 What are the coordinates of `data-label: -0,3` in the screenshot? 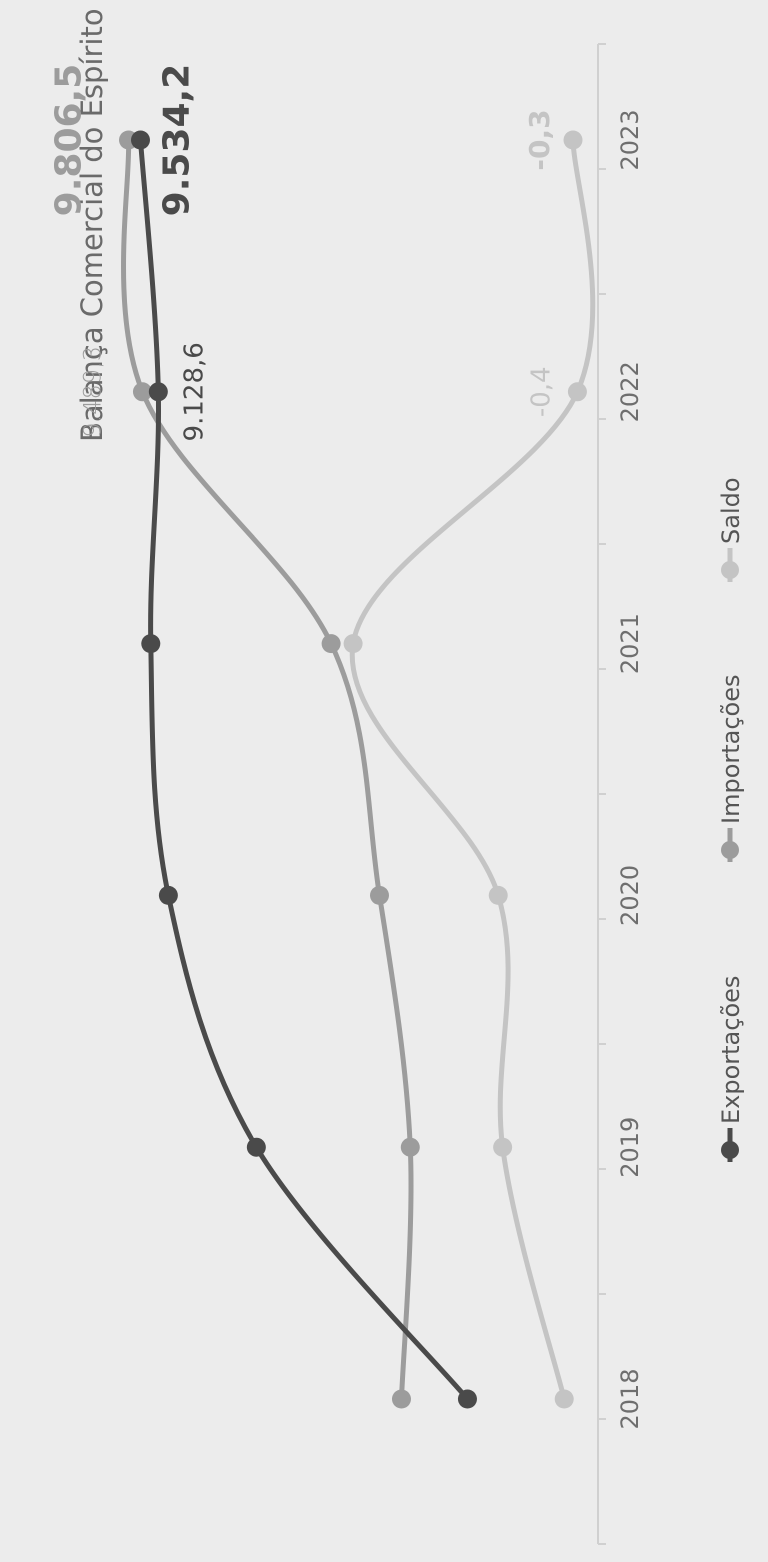 It's located at (539, 139).